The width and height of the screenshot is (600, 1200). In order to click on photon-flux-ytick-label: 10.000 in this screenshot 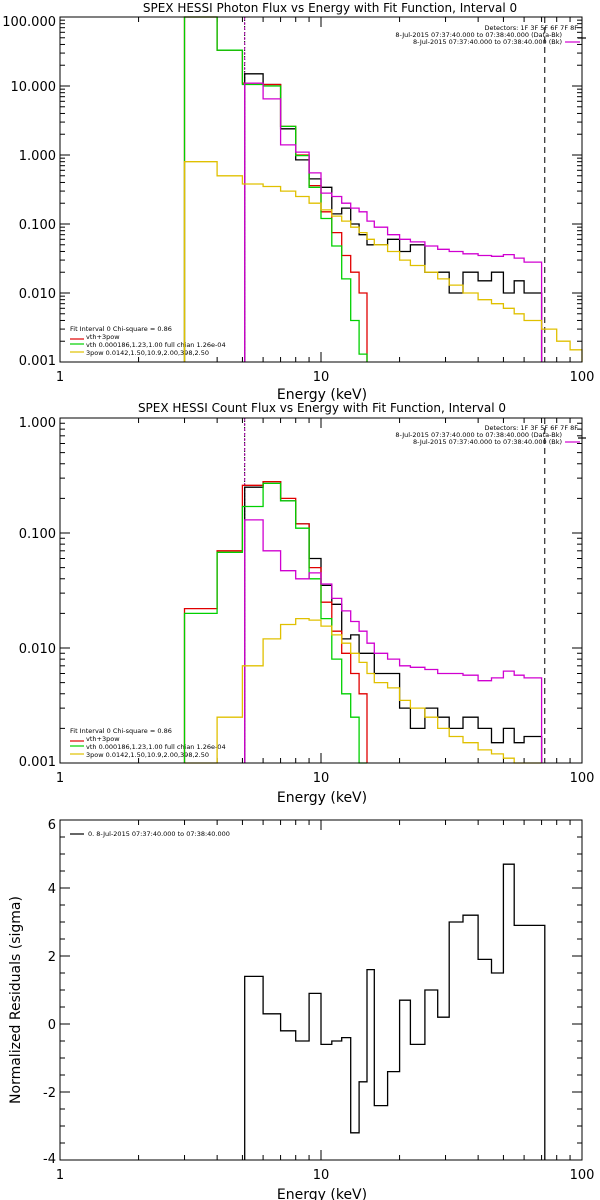, I will do `click(34, 87)`.